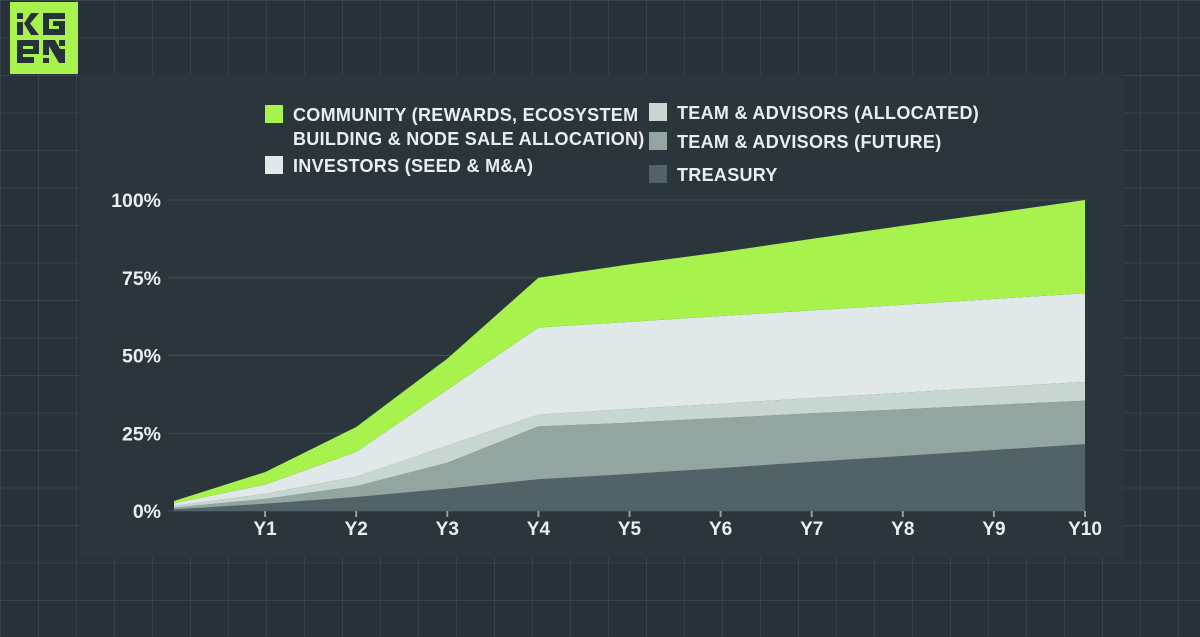 This screenshot has height=637, width=1200. I want to click on legend-label-investors: INVESTORS (SEED & M&A), so click(413, 166).